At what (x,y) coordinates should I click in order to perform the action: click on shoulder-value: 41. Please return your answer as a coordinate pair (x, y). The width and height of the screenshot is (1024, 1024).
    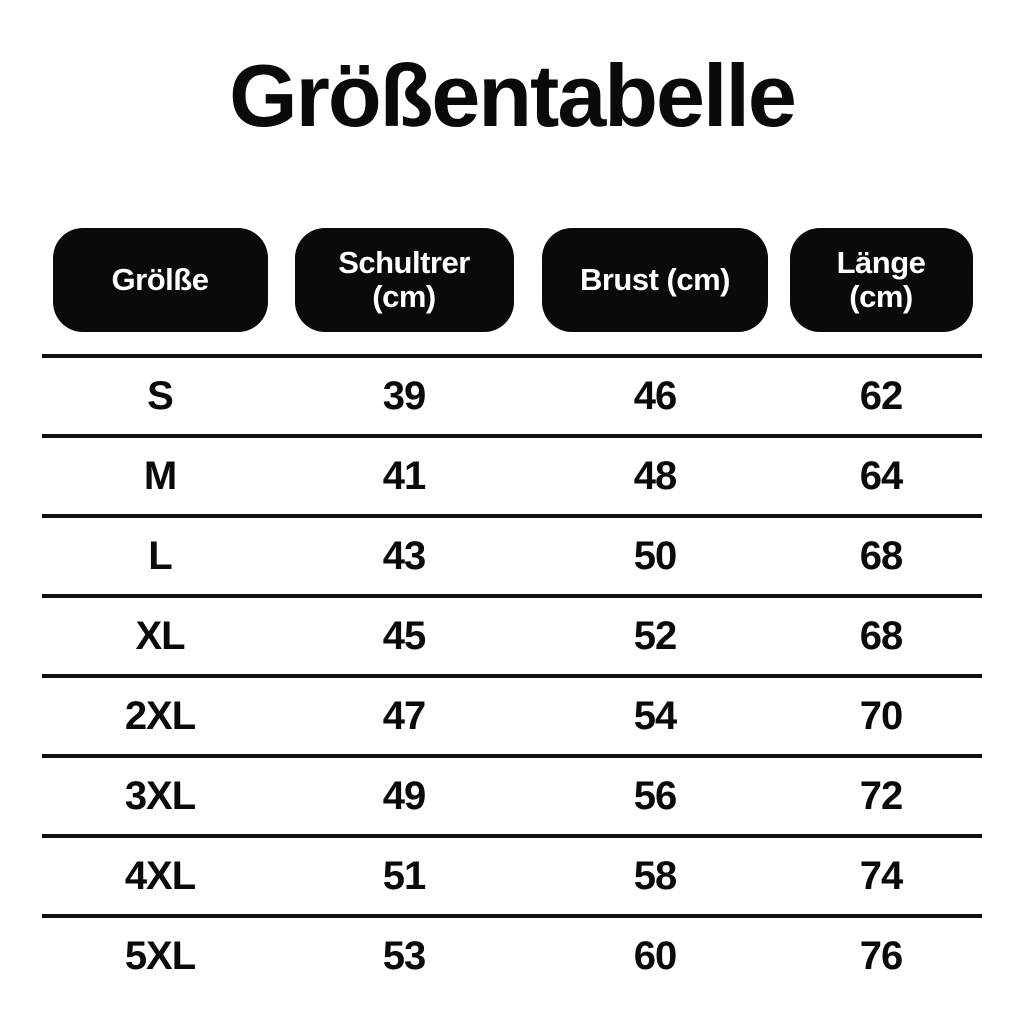
    Looking at the image, I should click on (404, 475).